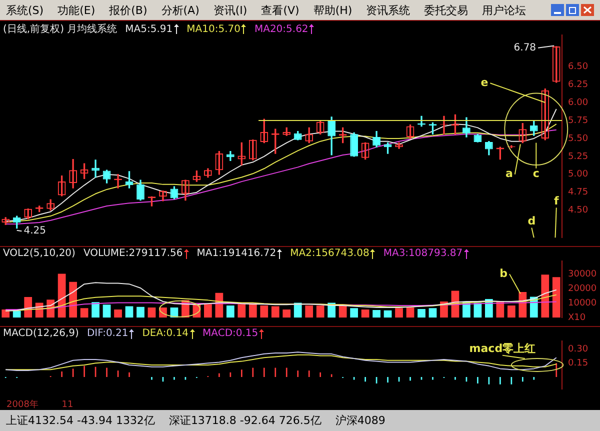 Image resolution: width=600 pixels, height=431 pixels. Describe the element at coordinates (578, 103) in the screenshot. I see `y-tick-label: 6.00` at that location.